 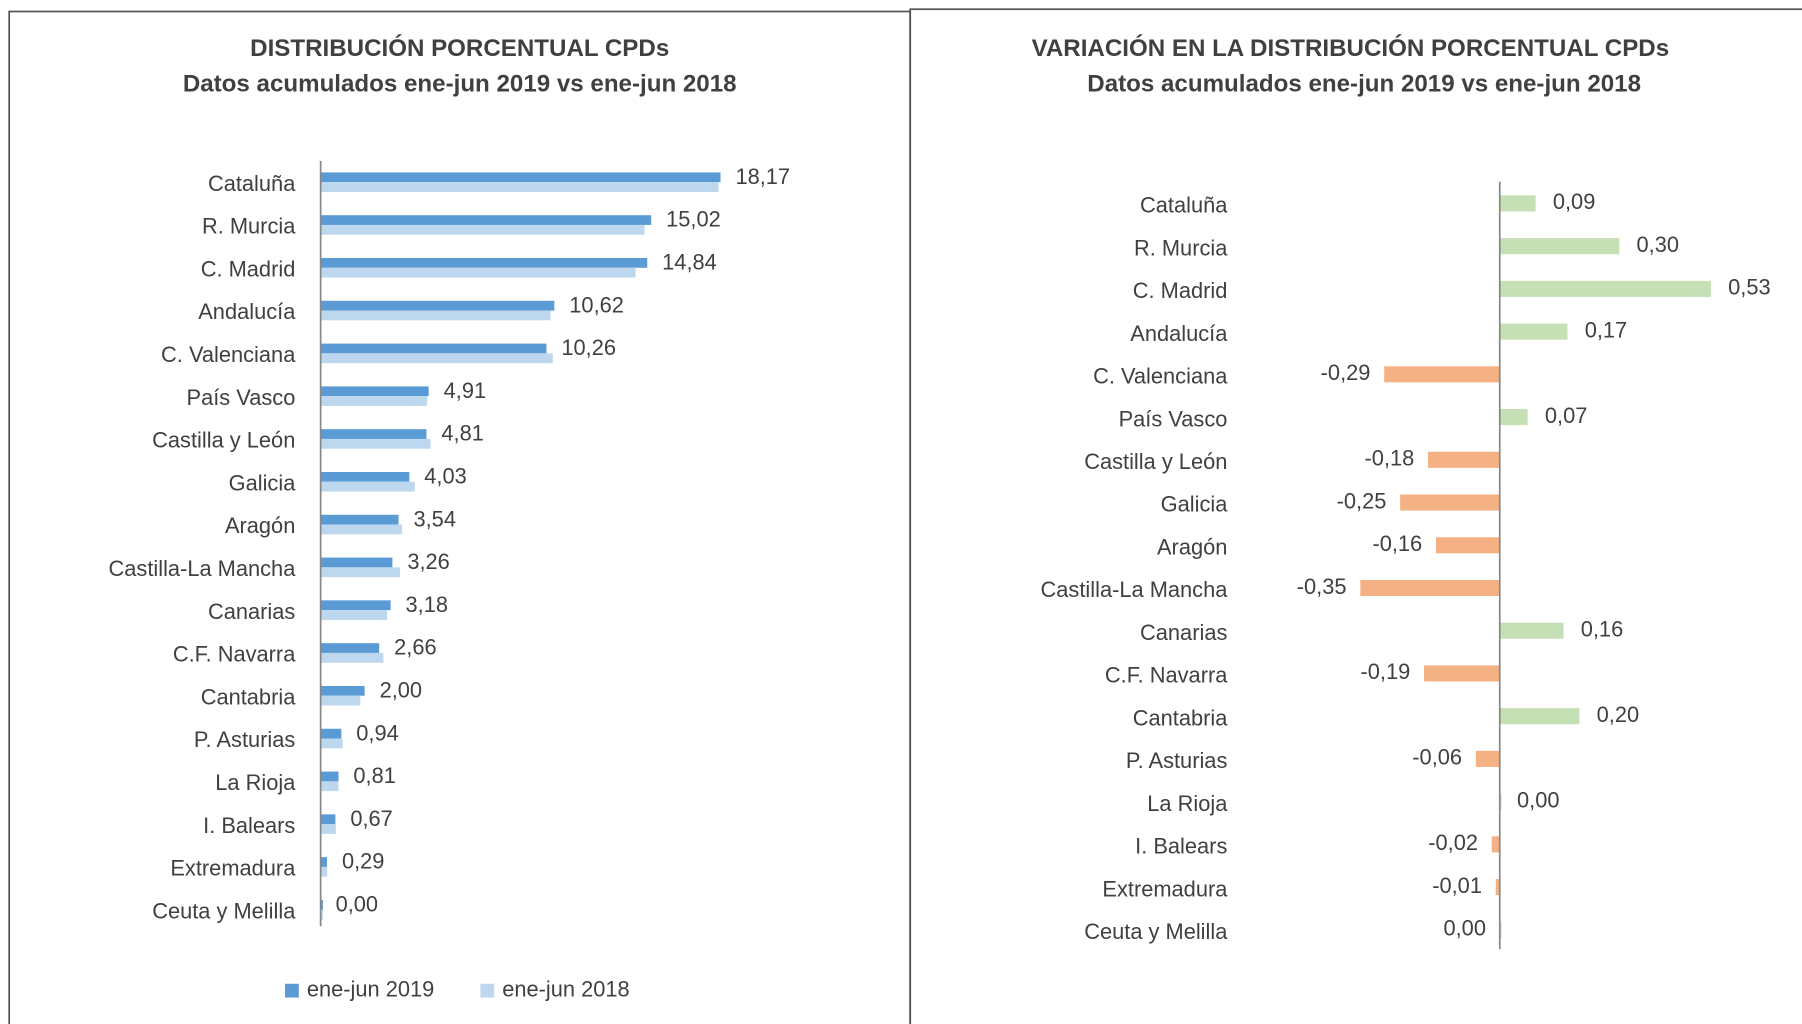 What do you see at coordinates (1457, 885) in the screenshot?
I see `value-label: -0,01` at bounding box center [1457, 885].